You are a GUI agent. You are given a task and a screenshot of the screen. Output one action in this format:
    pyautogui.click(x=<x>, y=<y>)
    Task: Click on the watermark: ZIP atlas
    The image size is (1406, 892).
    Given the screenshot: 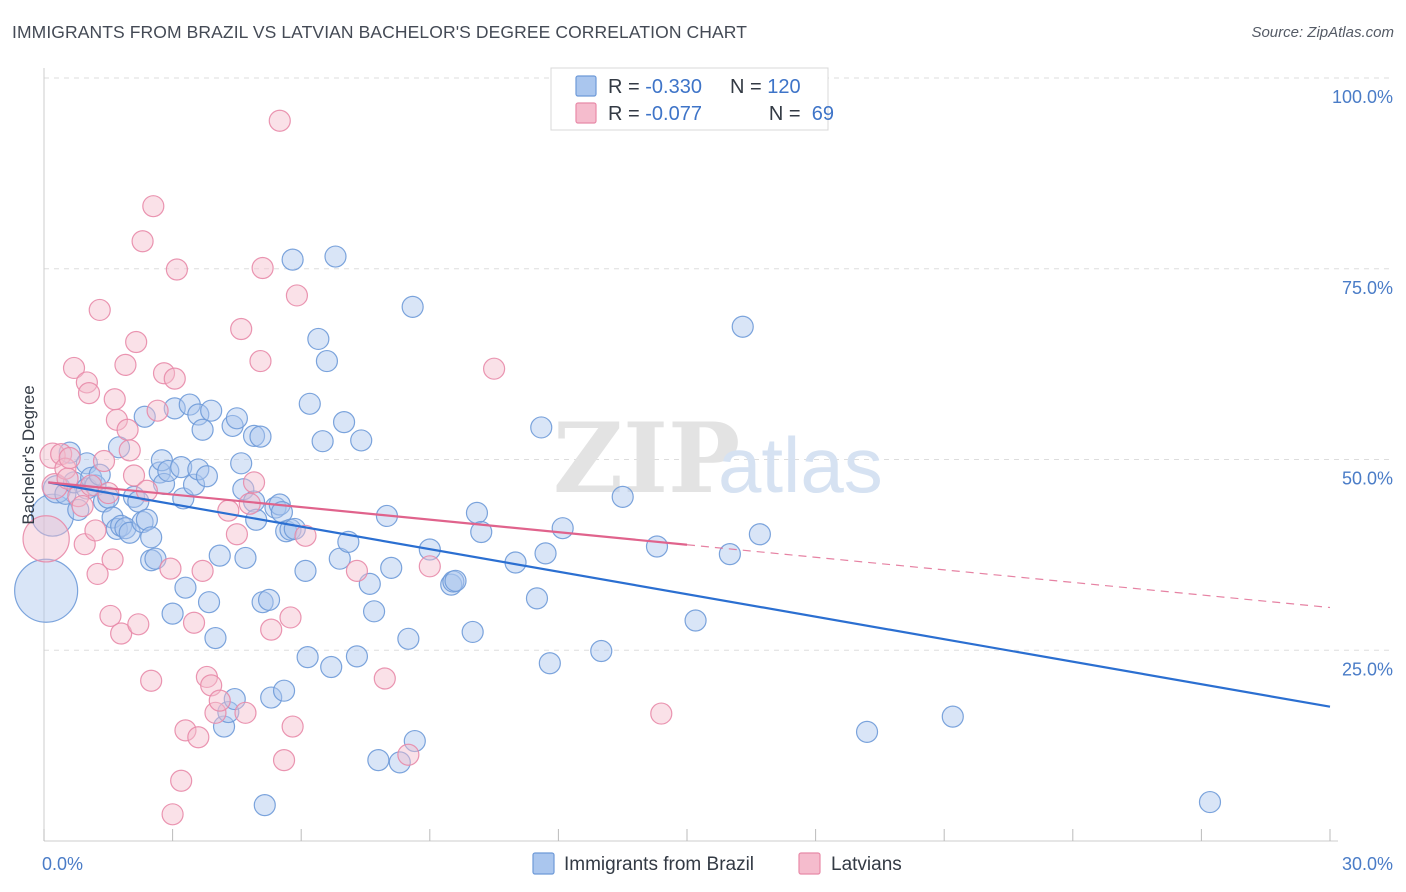 What is the action you would take?
    pyautogui.click(x=718, y=458)
    